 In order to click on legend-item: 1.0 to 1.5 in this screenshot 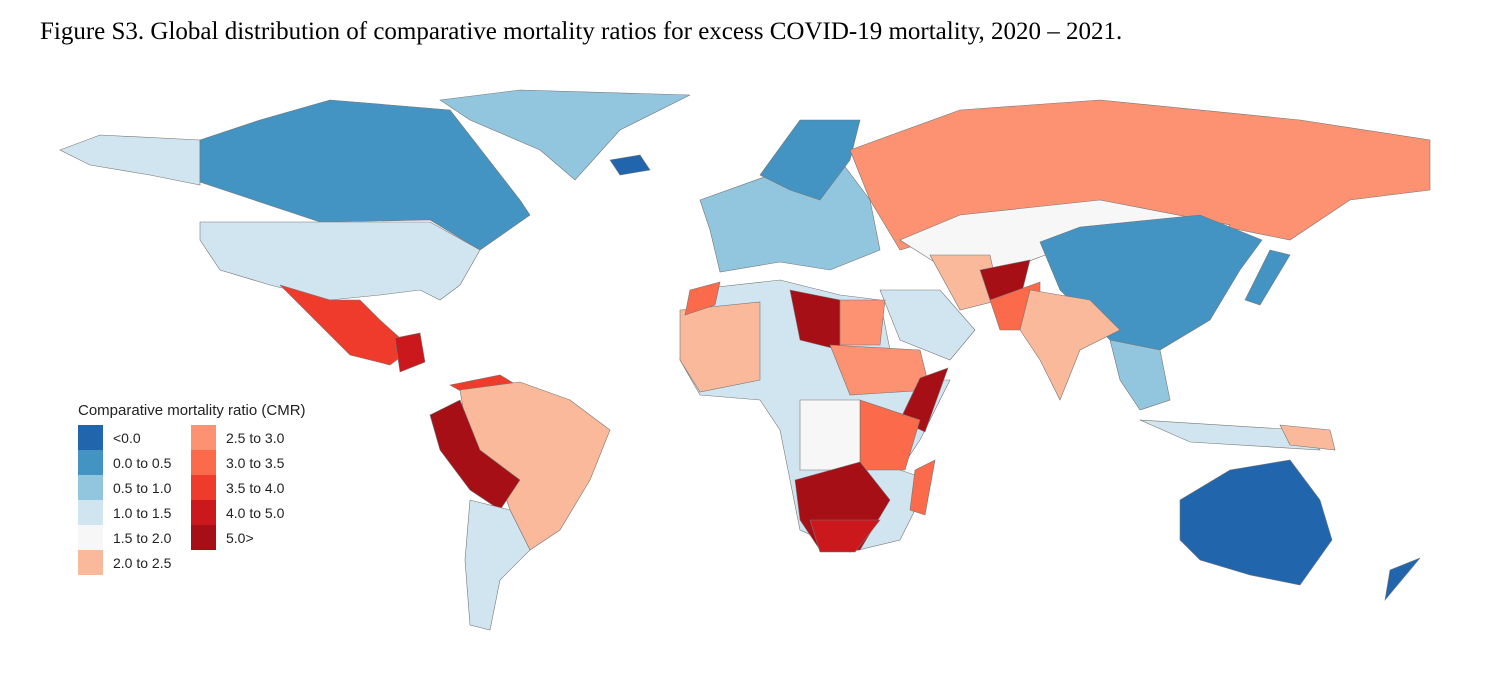, I will do `click(130, 512)`.